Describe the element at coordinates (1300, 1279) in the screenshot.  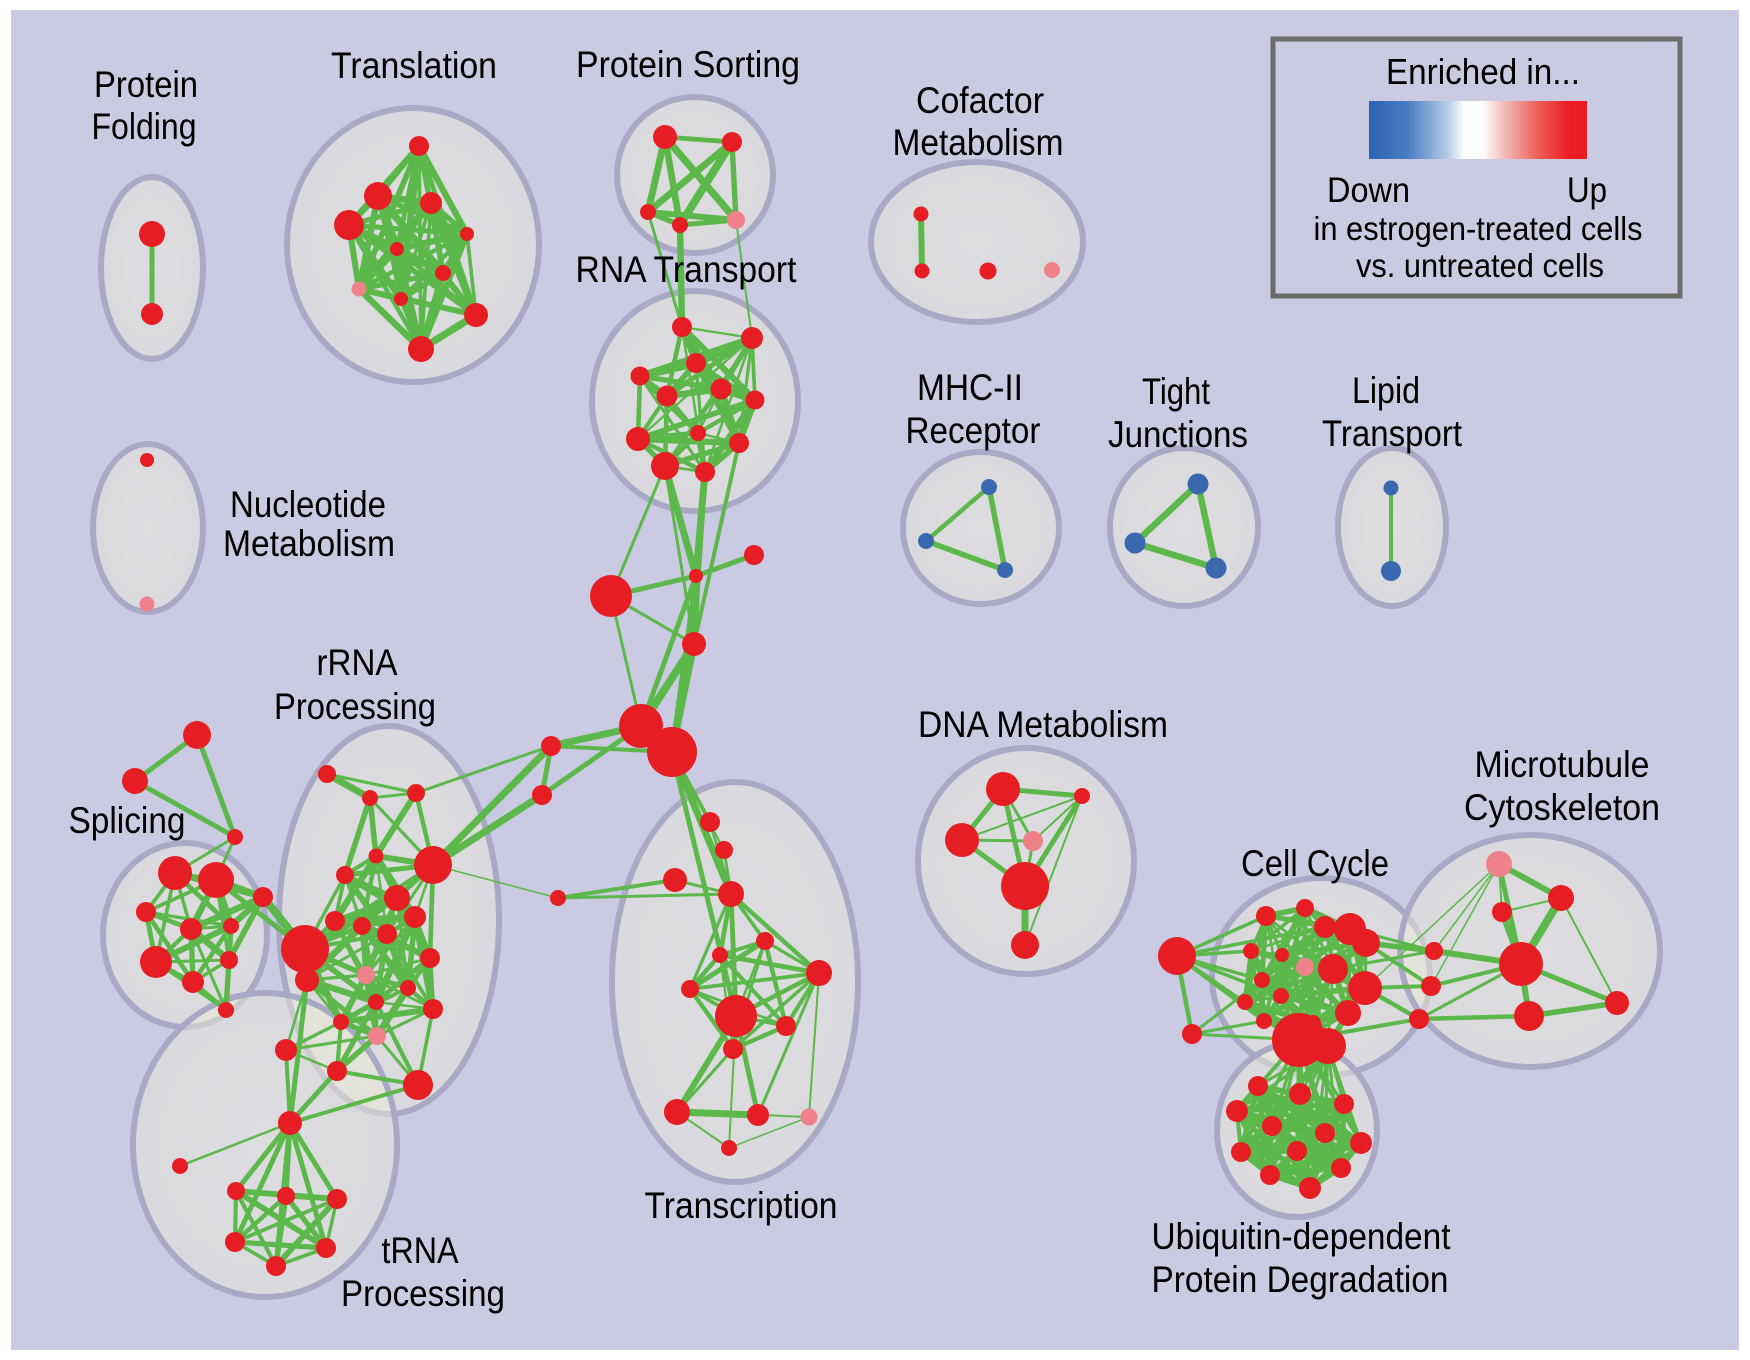
I see `svg-text: Protein Degradation` at that location.